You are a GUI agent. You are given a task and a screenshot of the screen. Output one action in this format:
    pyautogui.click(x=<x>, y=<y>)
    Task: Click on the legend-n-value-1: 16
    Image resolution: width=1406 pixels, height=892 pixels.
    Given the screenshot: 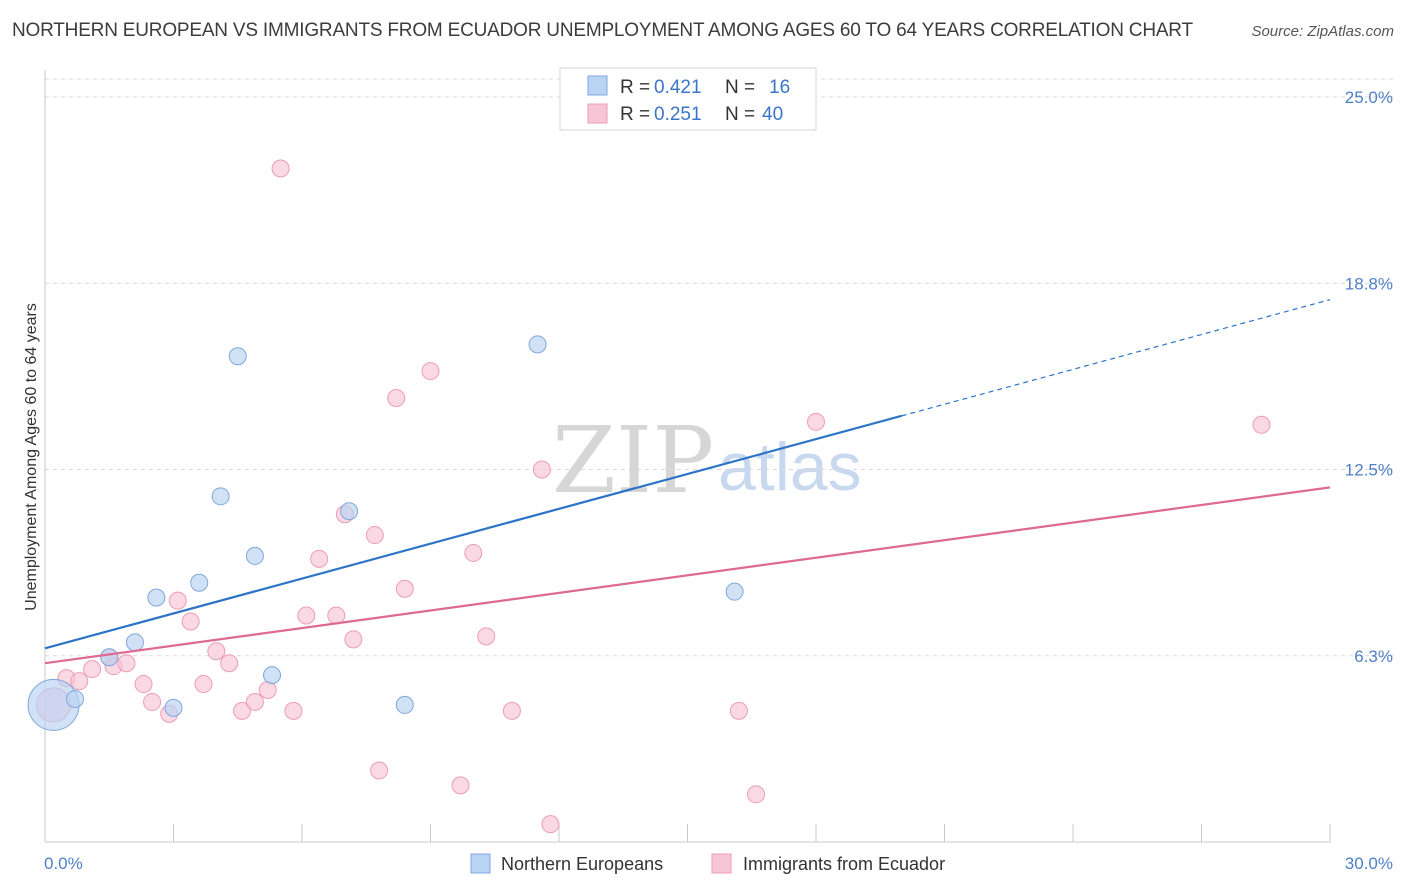 What is the action you would take?
    pyautogui.click(x=779, y=87)
    